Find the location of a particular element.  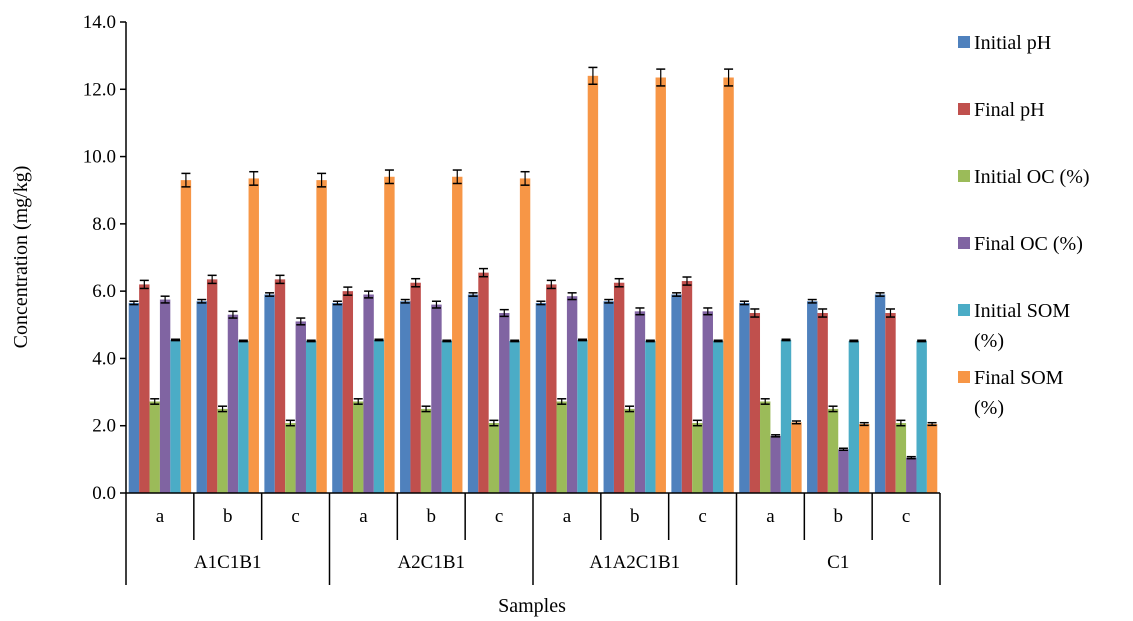

y-tick-label: 10.0 is located at coordinates (99, 157).